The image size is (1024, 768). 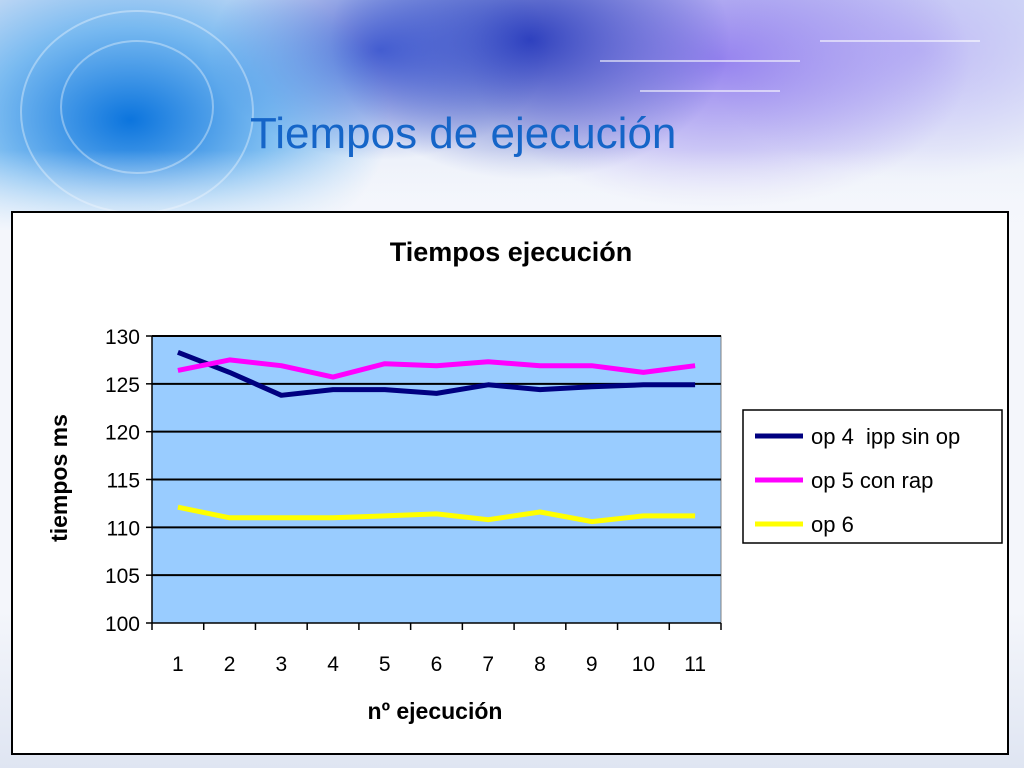 I want to click on y-tick-label: 105, so click(x=122, y=576).